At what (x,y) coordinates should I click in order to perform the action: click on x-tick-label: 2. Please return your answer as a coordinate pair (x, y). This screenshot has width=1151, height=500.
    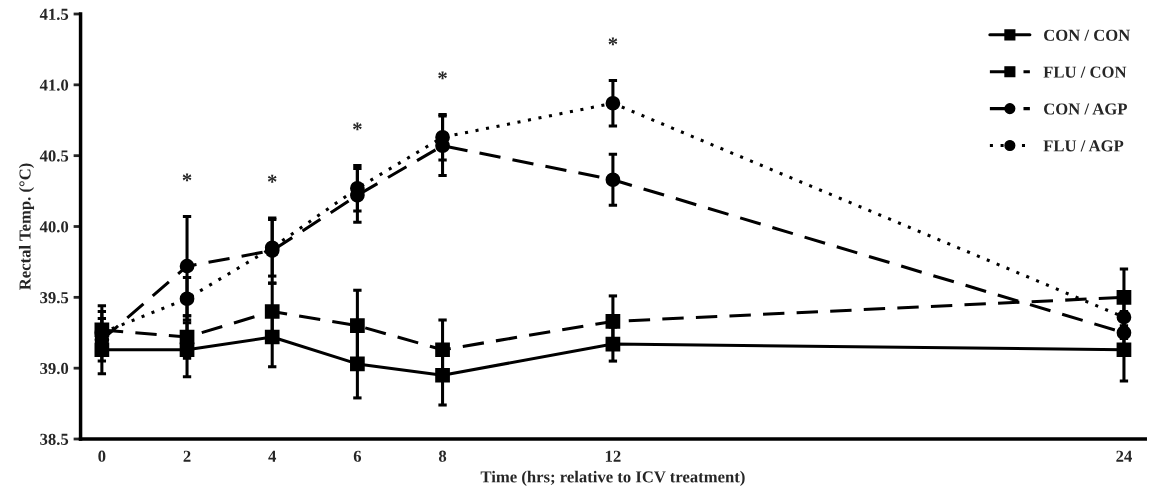
    Looking at the image, I should click on (187, 456).